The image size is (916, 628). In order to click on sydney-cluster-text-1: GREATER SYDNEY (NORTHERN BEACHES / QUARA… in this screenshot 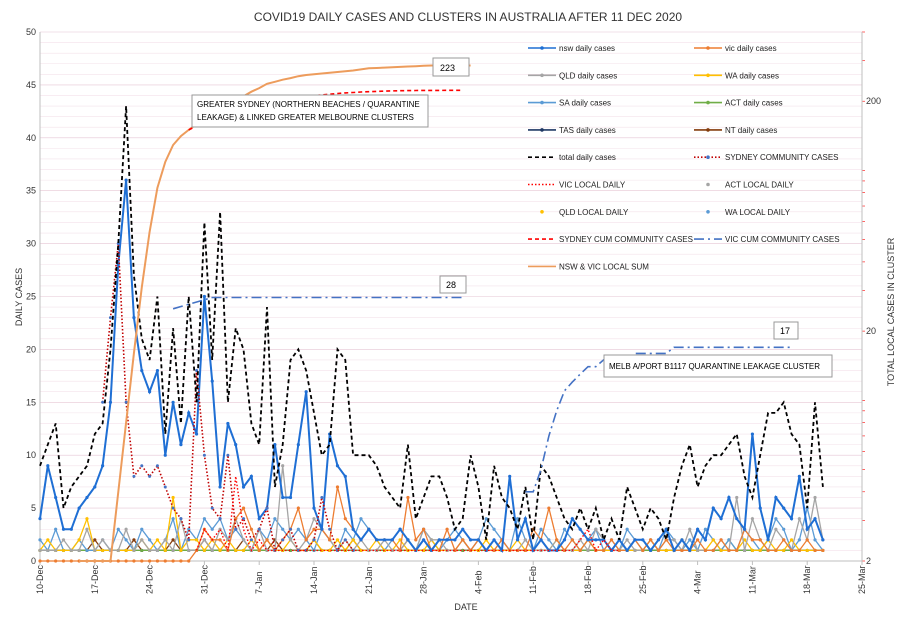, I will do `click(308, 104)`.